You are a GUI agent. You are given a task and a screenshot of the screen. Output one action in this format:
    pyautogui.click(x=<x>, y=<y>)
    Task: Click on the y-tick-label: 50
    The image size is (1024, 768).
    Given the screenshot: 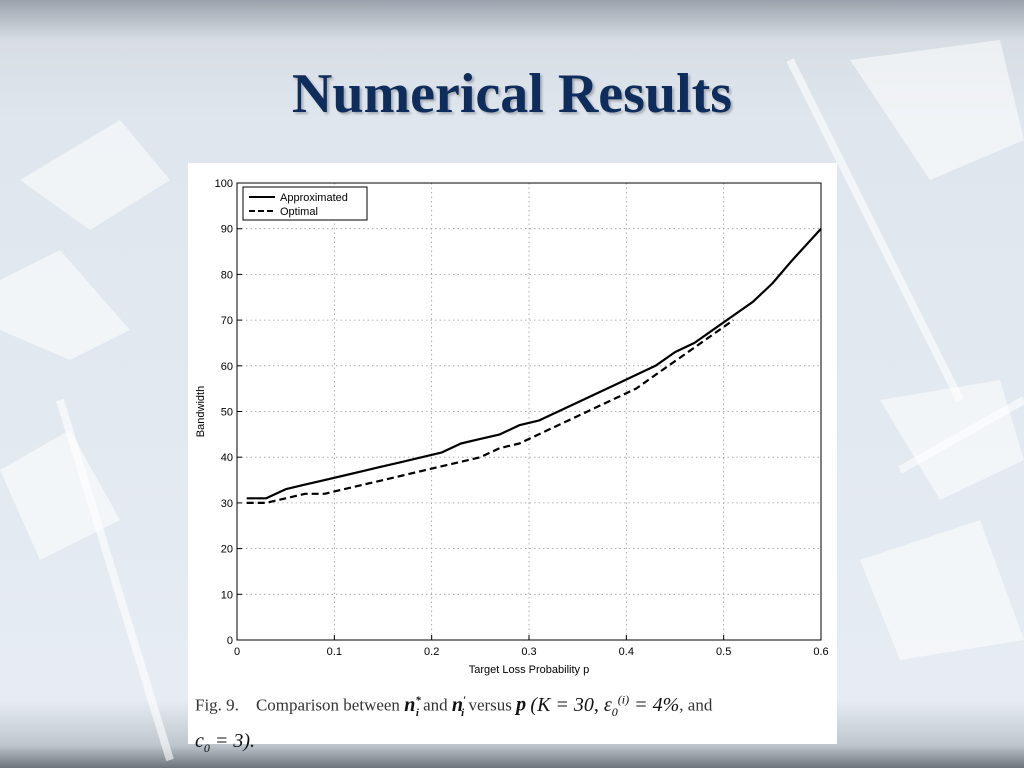 What is the action you would take?
    pyautogui.click(x=227, y=413)
    